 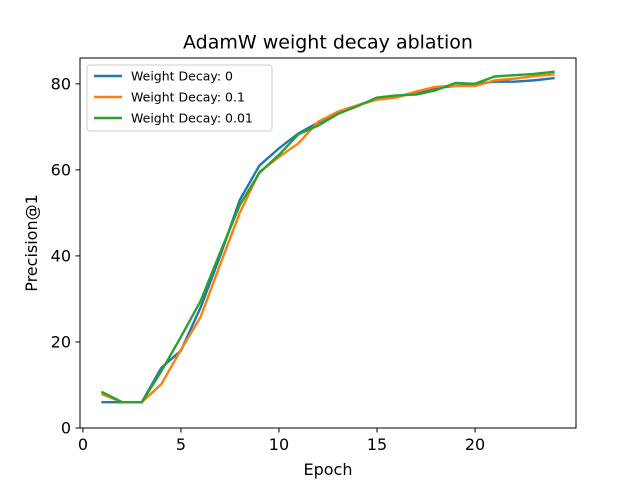 I want to click on x-tick-label-2: 10, so click(x=279, y=444).